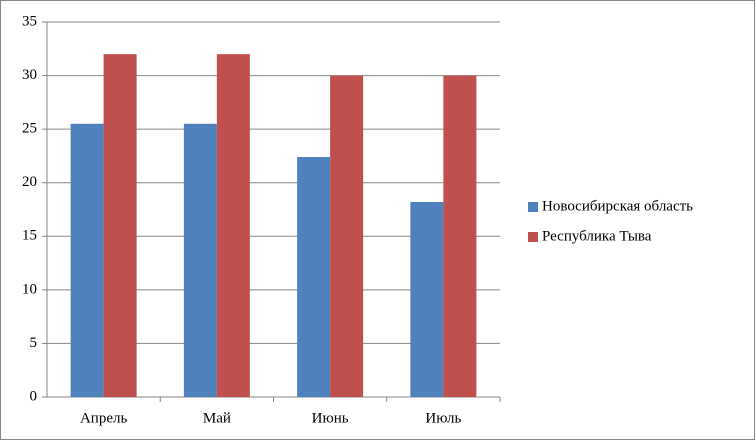 The image size is (756, 443). Describe the element at coordinates (29, 129) in the screenshot. I see `y-tick-label: 25` at that location.